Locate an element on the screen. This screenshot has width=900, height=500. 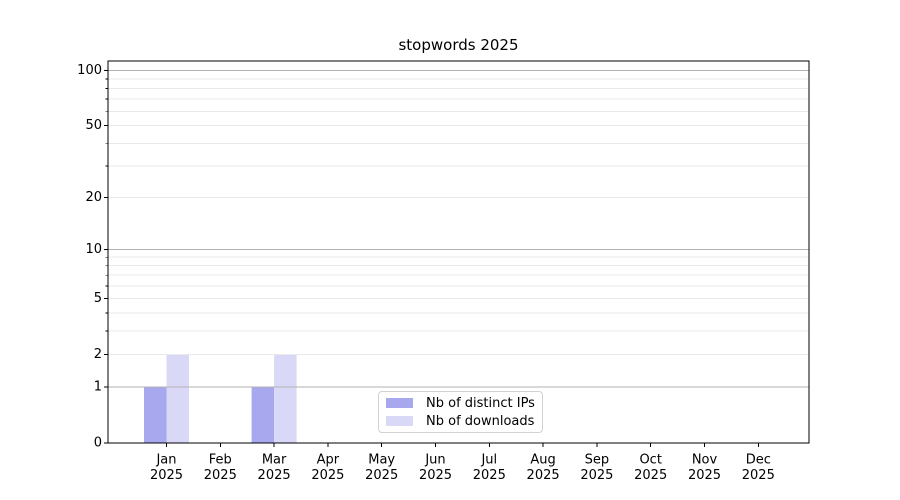
legend: Nb of distinct IPs Nb of downloads is located at coordinates (460, 412).